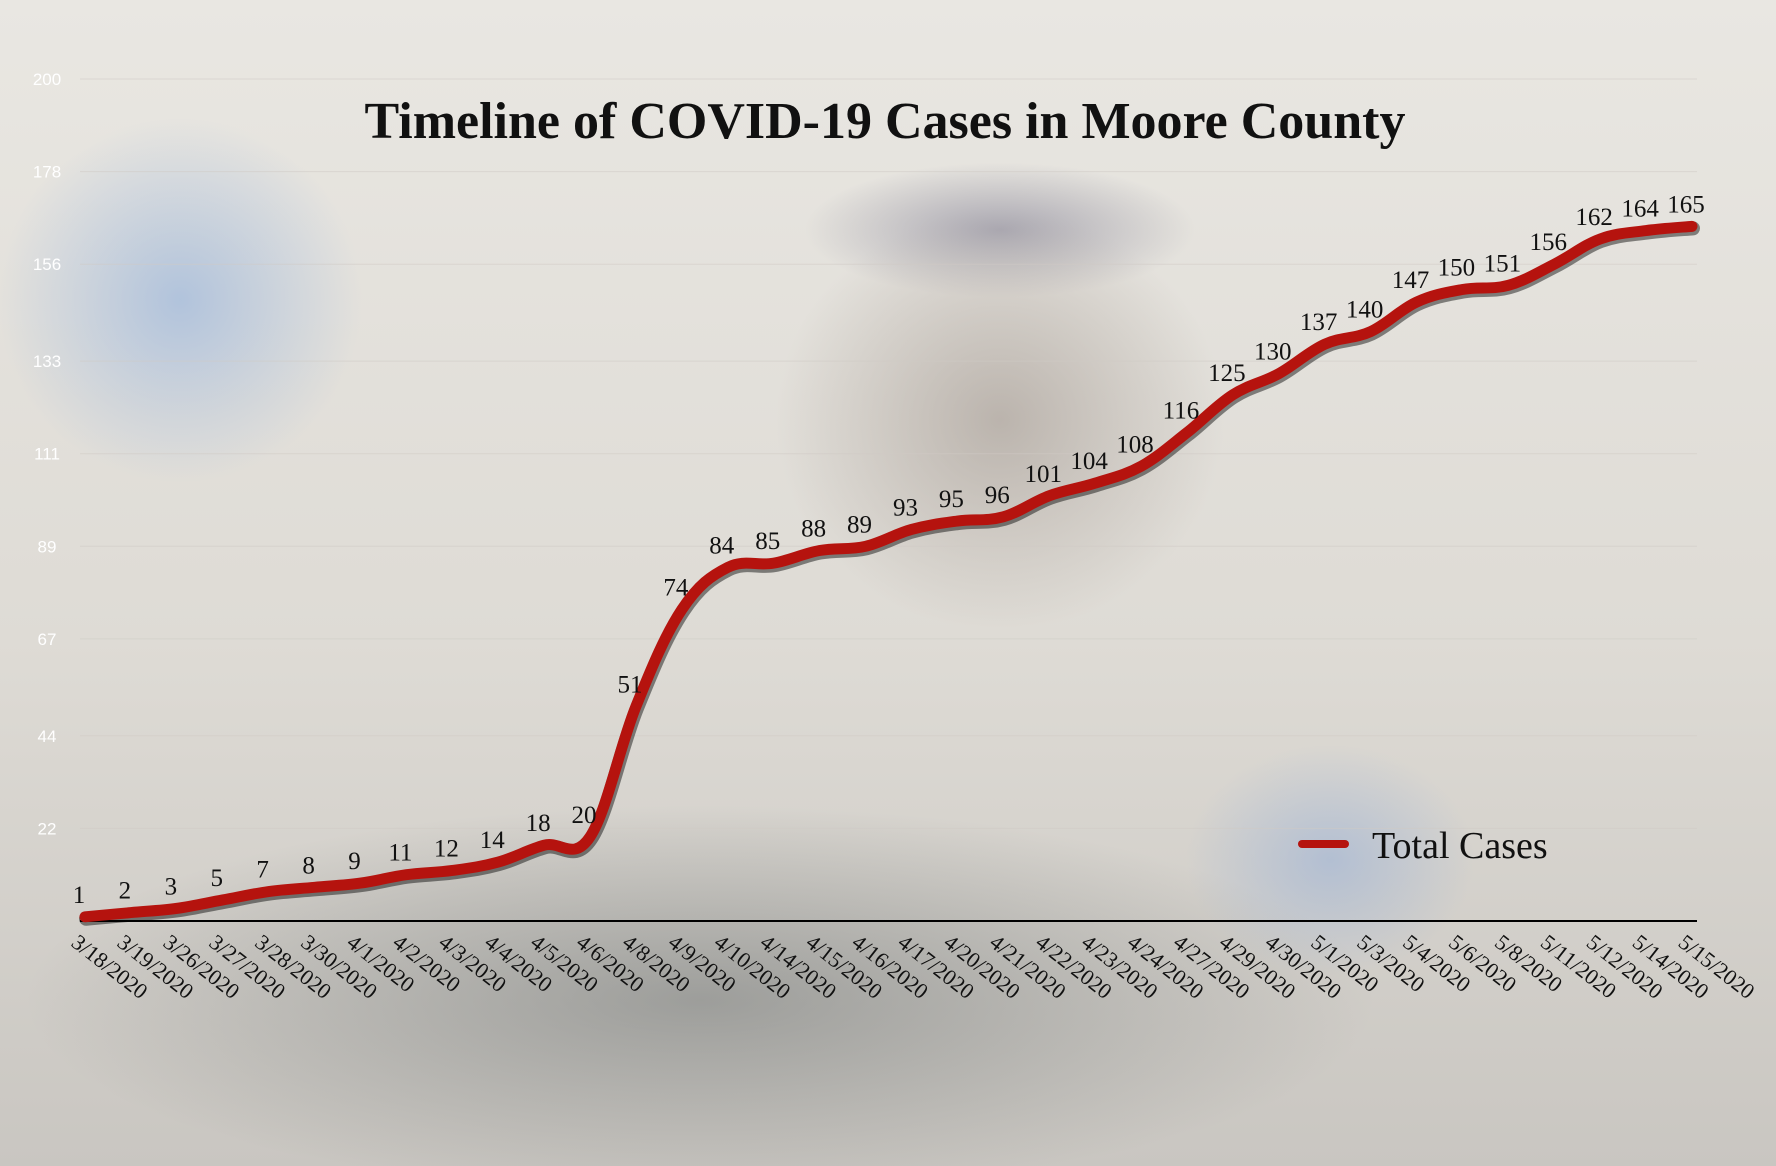  I want to click on data-label: 96, so click(997, 495).